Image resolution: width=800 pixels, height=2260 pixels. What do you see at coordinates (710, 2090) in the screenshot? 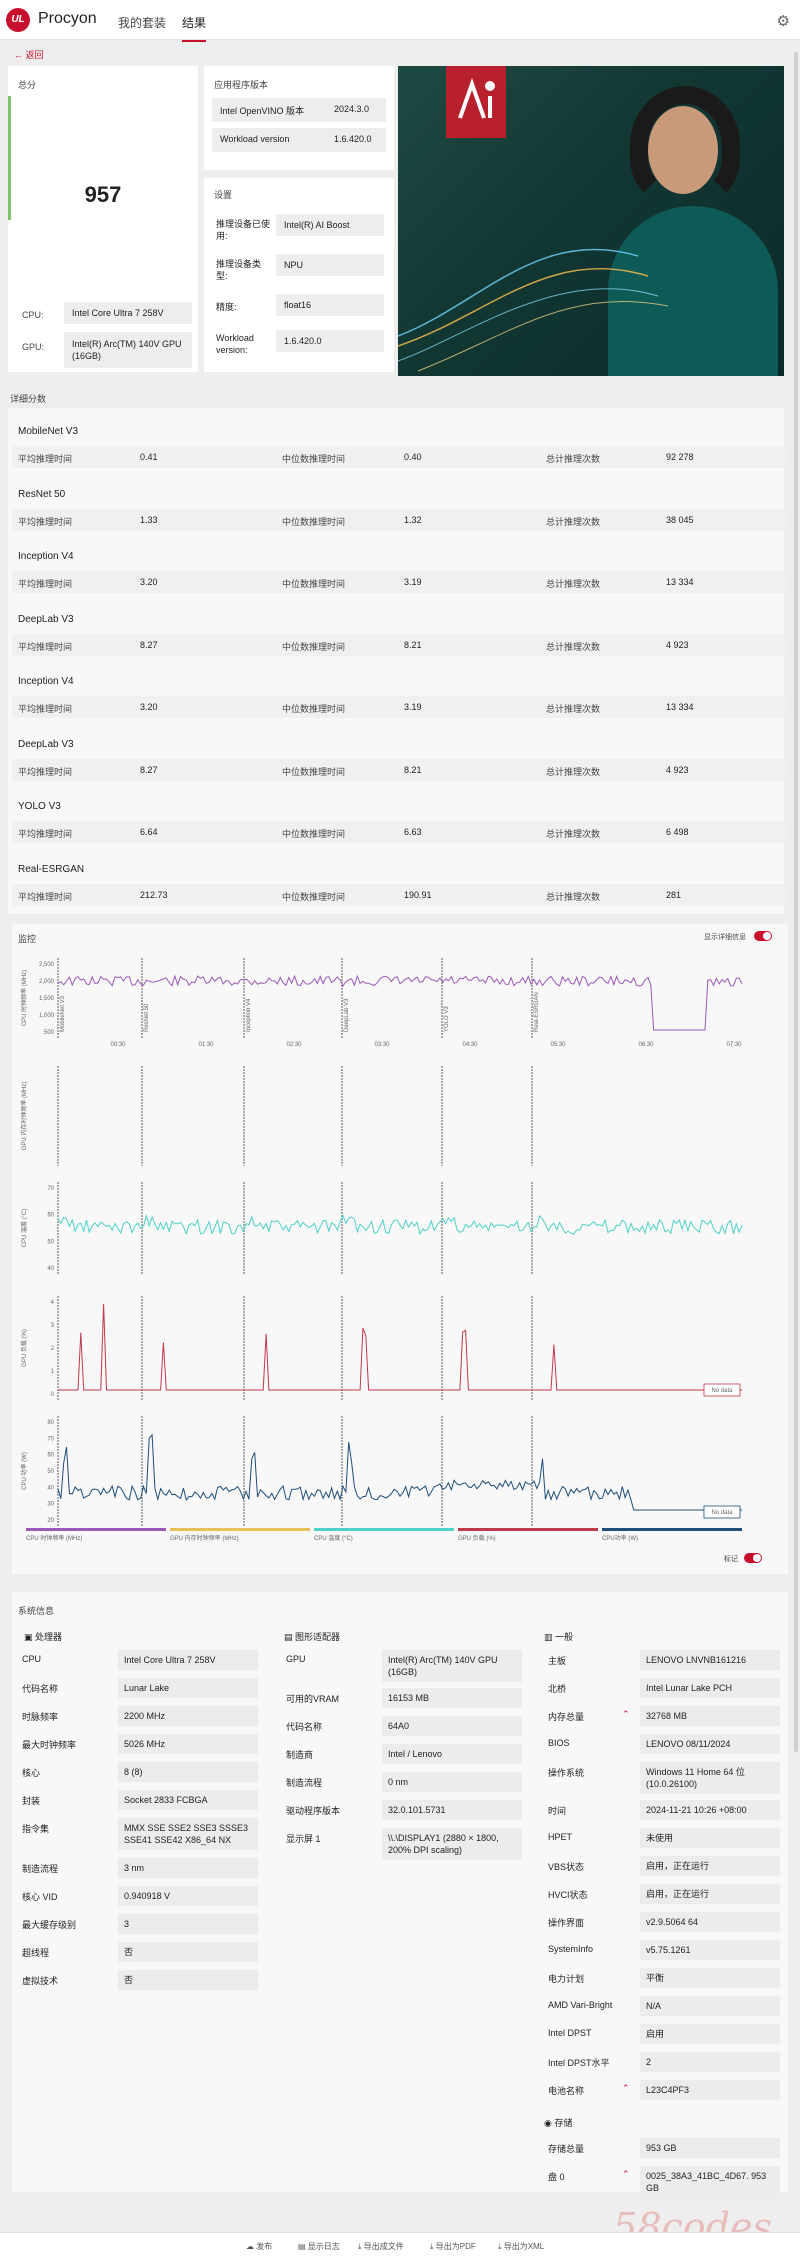
I see `sysinfo-value: L23C4PF3` at bounding box center [710, 2090].